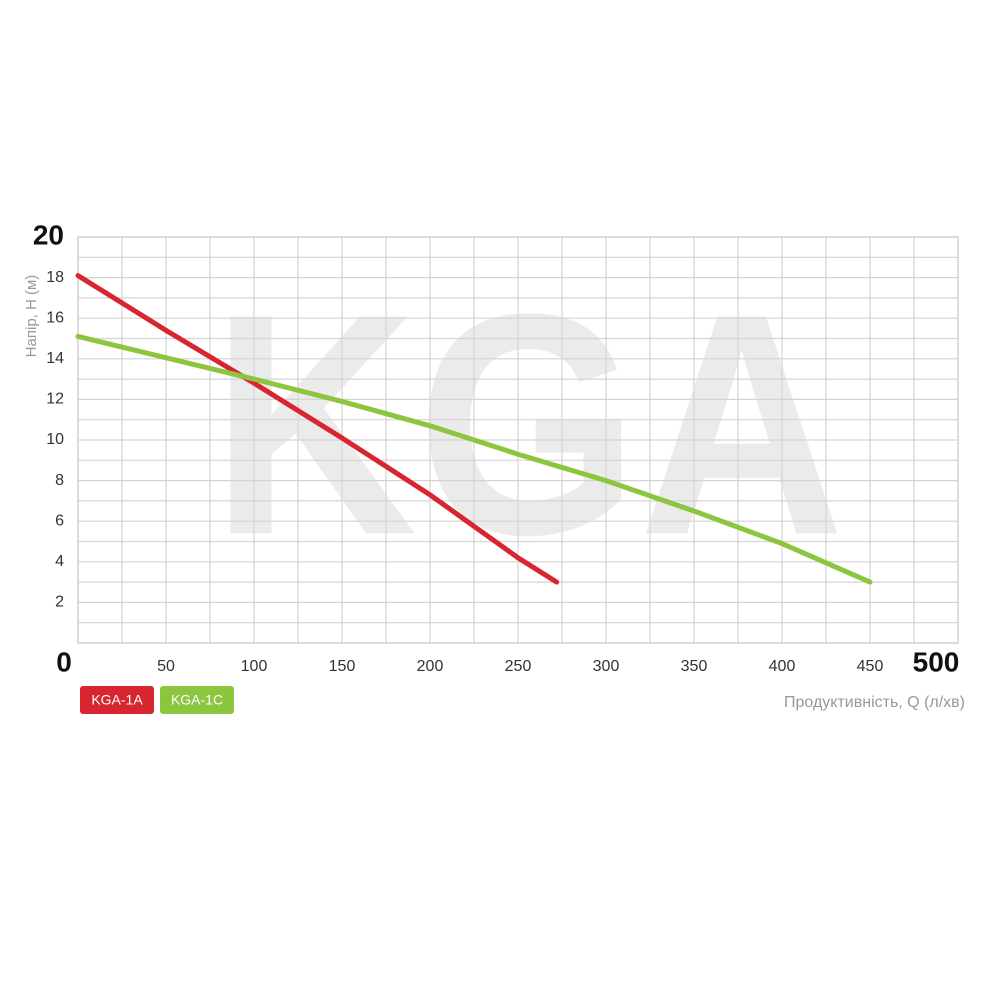 The width and height of the screenshot is (1000, 1000). I want to click on y-tick-label: 8, so click(59, 480).